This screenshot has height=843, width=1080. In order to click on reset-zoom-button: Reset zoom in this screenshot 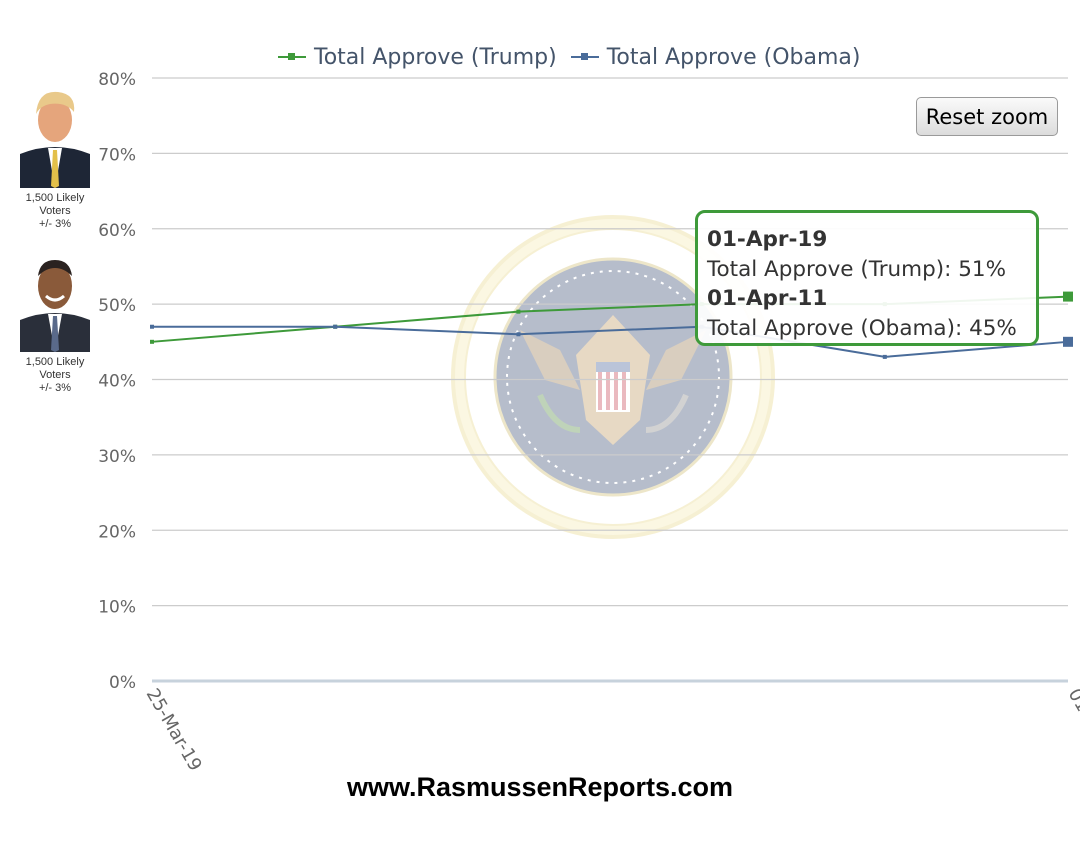, I will do `click(987, 116)`.